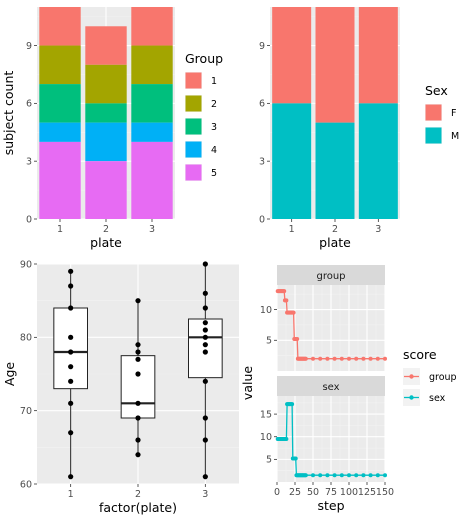  I want to click on y-tick-label: 70, so click(26, 411).